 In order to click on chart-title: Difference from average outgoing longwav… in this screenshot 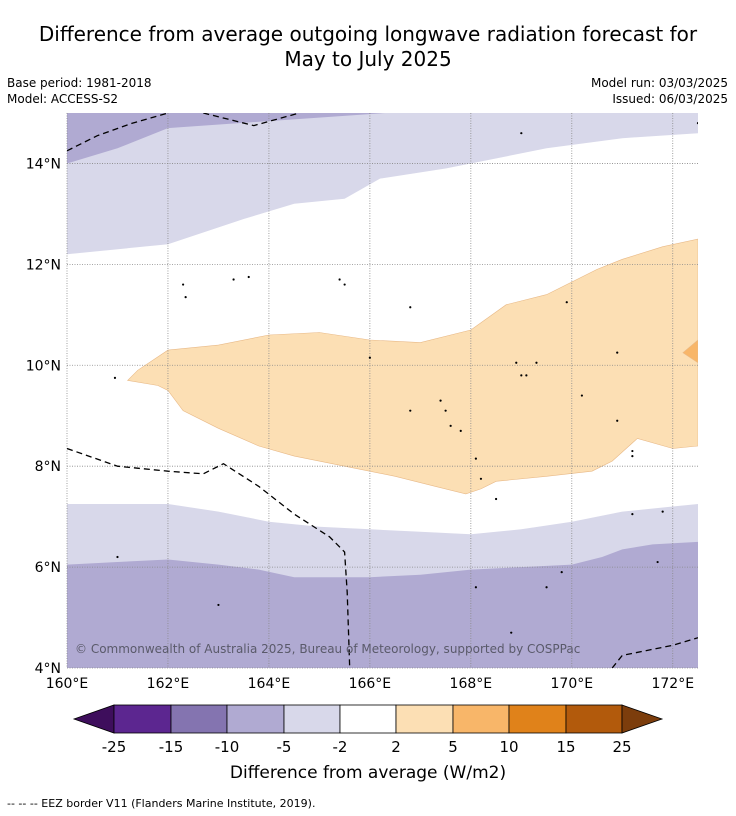, I will do `click(368, 47)`.